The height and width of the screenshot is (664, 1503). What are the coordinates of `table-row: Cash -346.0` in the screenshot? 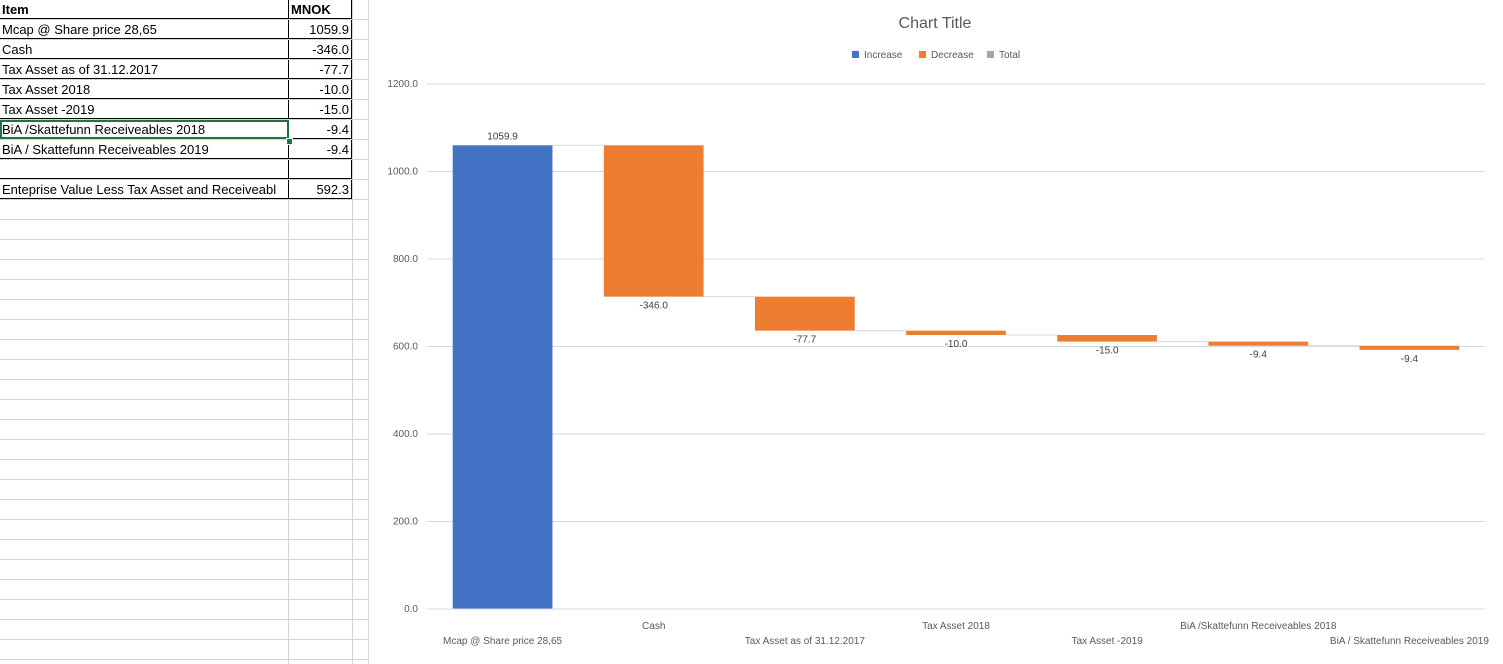 It's located at (176, 50).